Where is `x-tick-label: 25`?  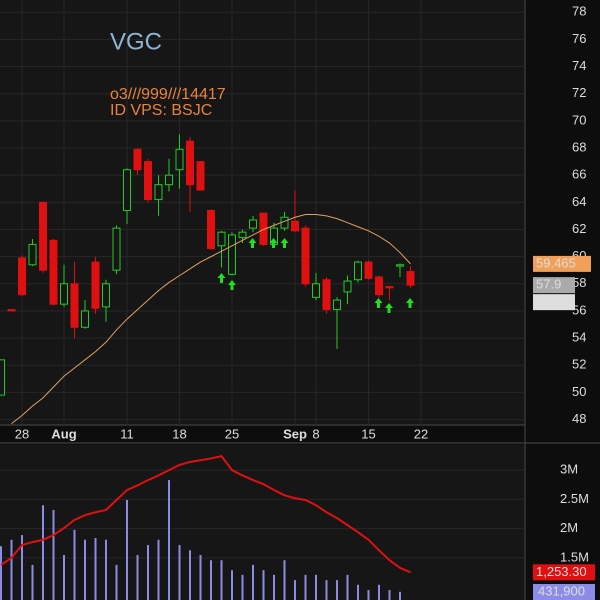 x-tick-label: 25 is located at coordinates (232, 433).